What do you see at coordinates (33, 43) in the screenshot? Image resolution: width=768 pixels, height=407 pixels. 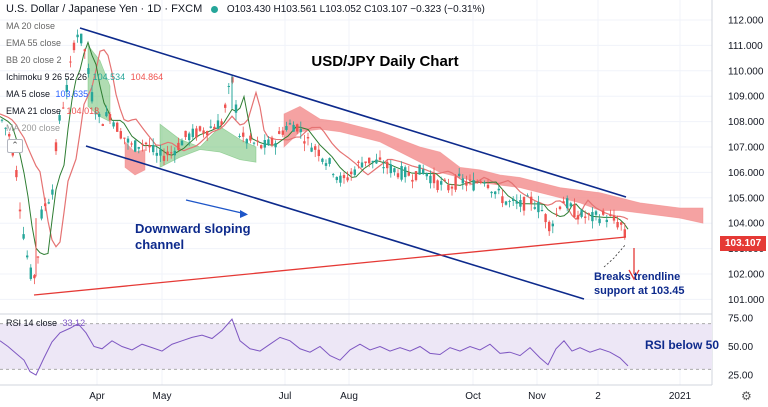 I see `indicator-ema55: EMA 55 close` at bounding box center [33, 43].